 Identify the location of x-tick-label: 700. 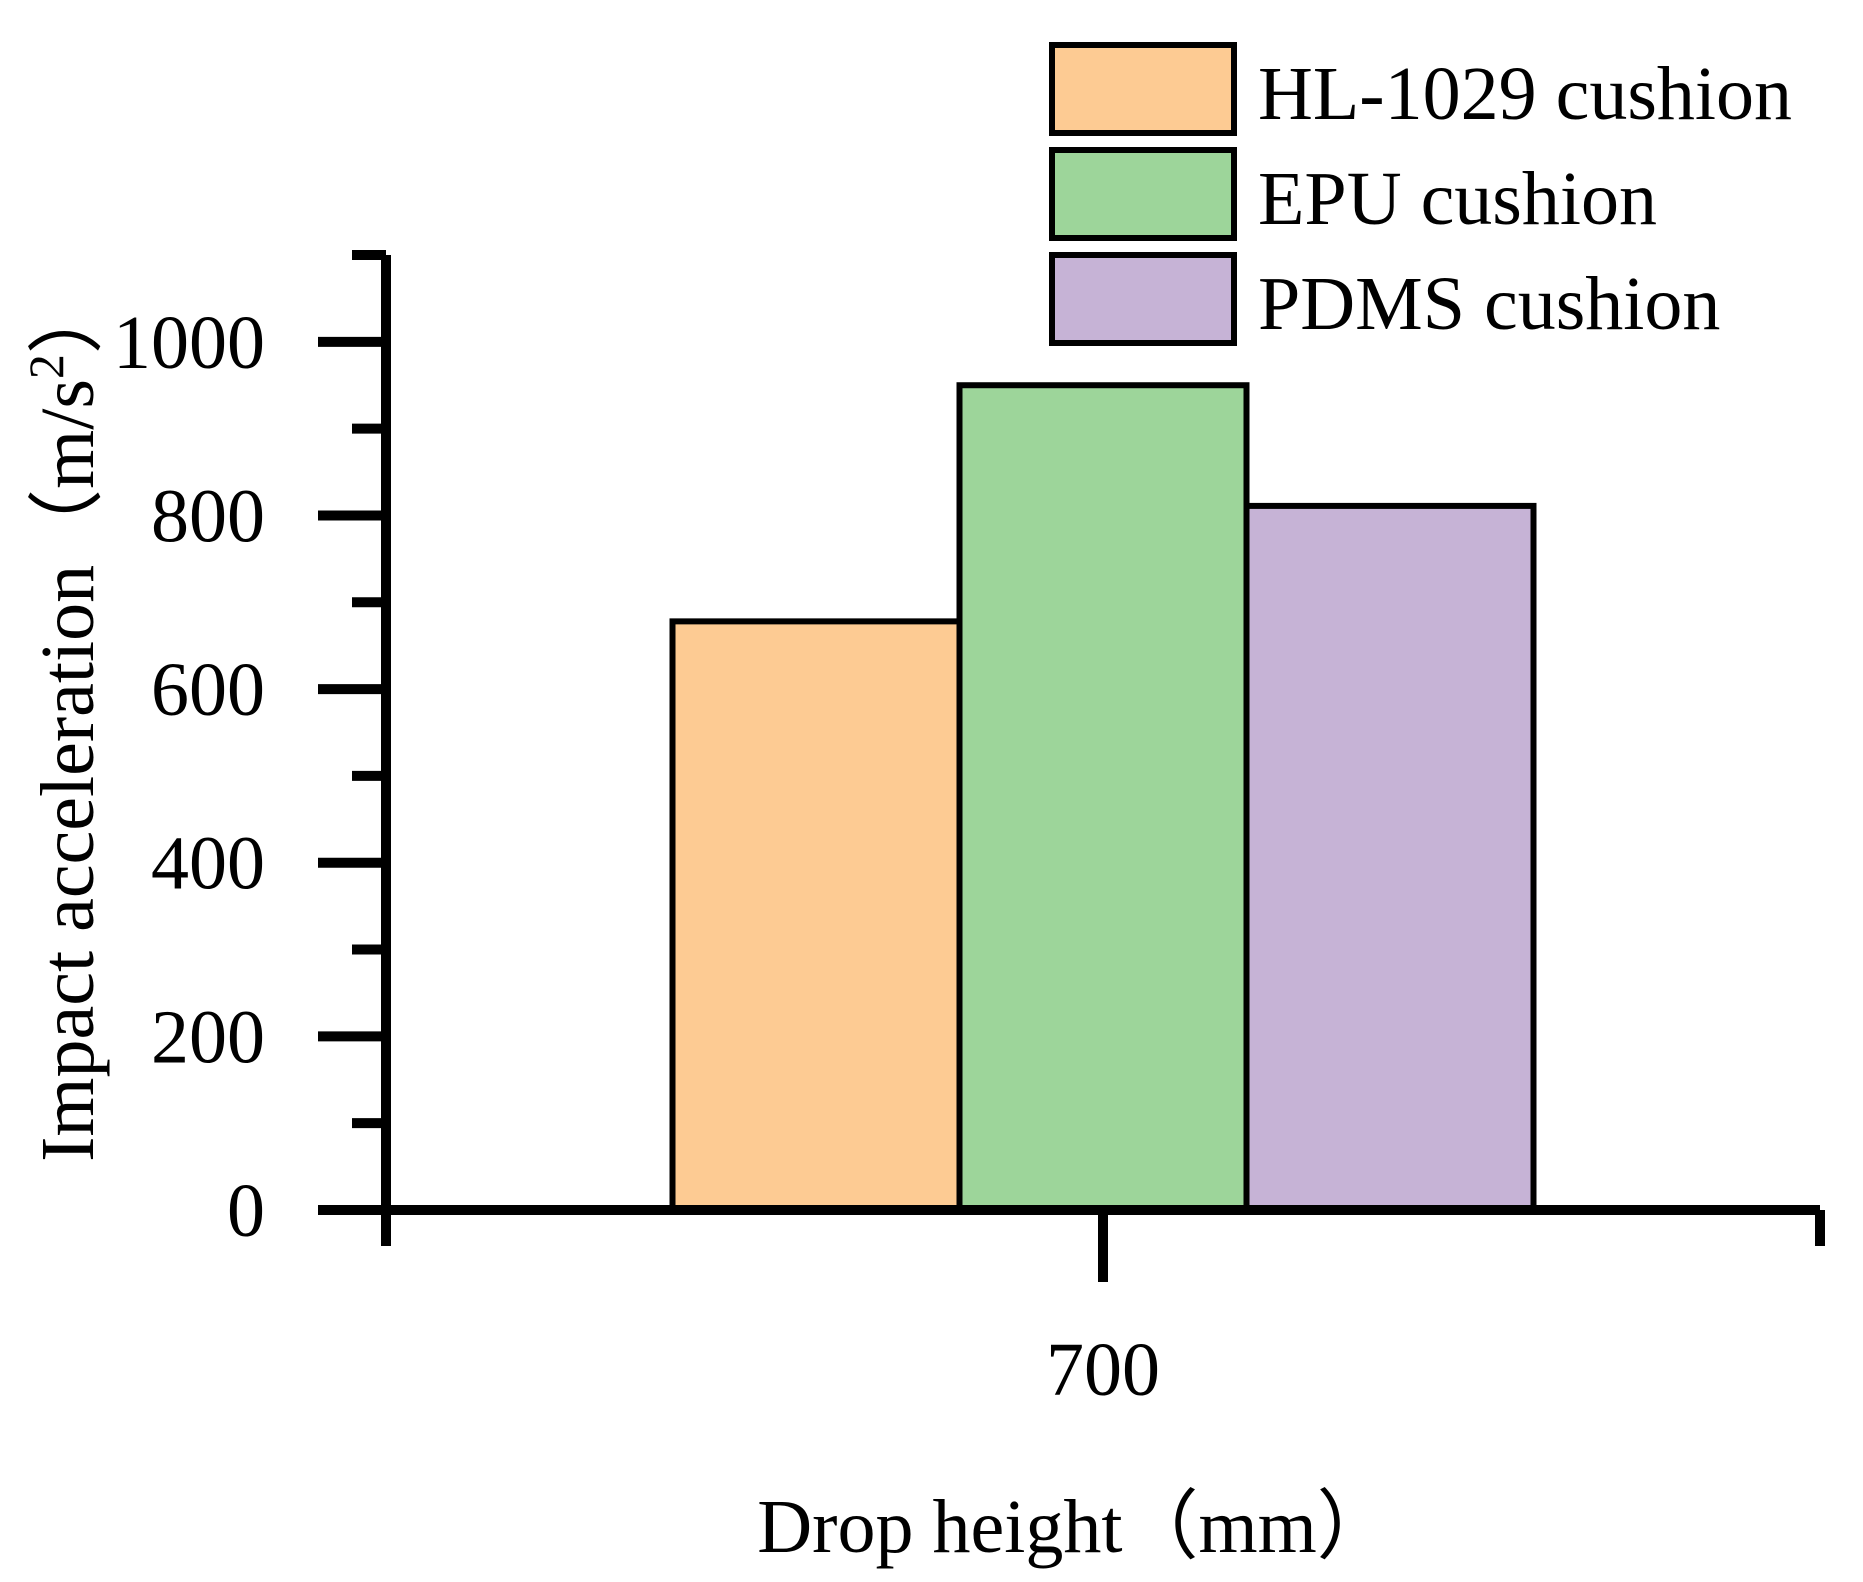
(1103, 1370).